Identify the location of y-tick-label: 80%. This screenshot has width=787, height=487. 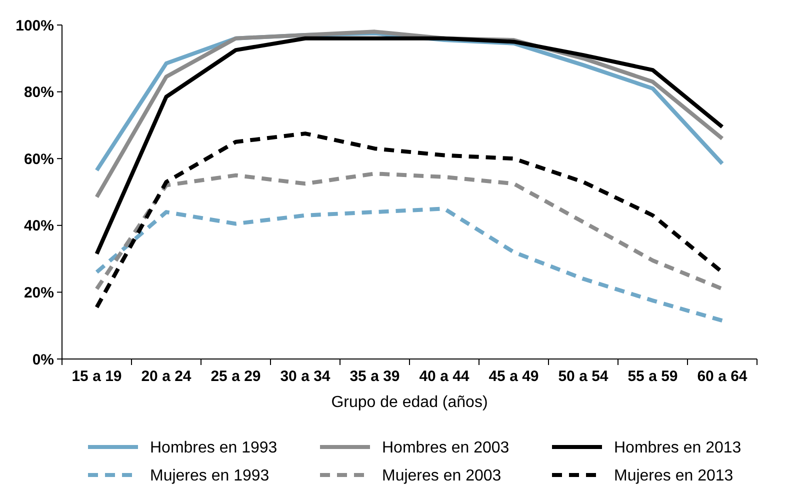
(39, 93).